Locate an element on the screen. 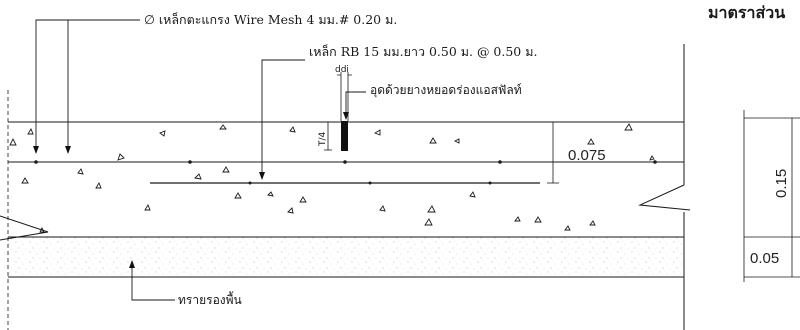  wire-mesh-dots is located at coordinates (345, 172).